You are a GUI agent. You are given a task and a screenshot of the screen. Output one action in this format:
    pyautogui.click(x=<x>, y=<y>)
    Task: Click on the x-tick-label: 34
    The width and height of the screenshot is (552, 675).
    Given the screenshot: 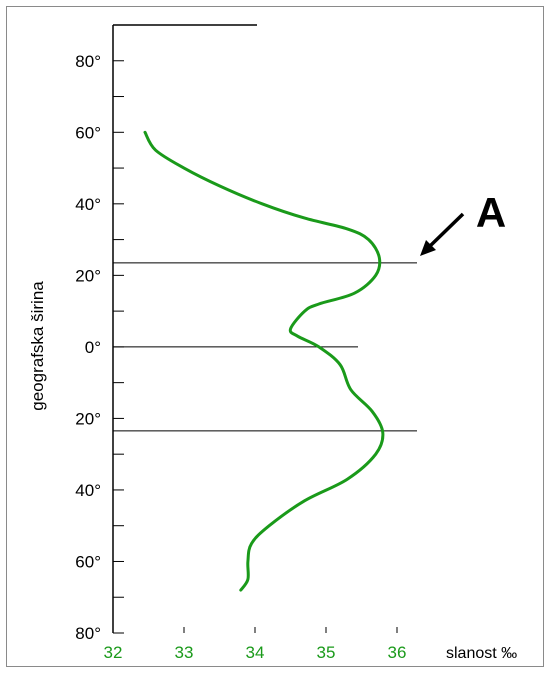 What is the action you would take?
    pyautogui.click(x=255, y=652)
    